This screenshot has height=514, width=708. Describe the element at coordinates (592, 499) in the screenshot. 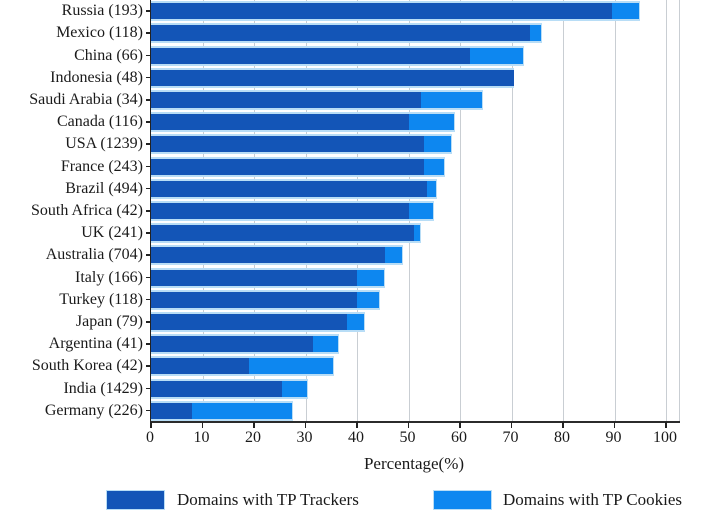

I see `legend-label-cookies: Domains with TP Cookies` at that location.